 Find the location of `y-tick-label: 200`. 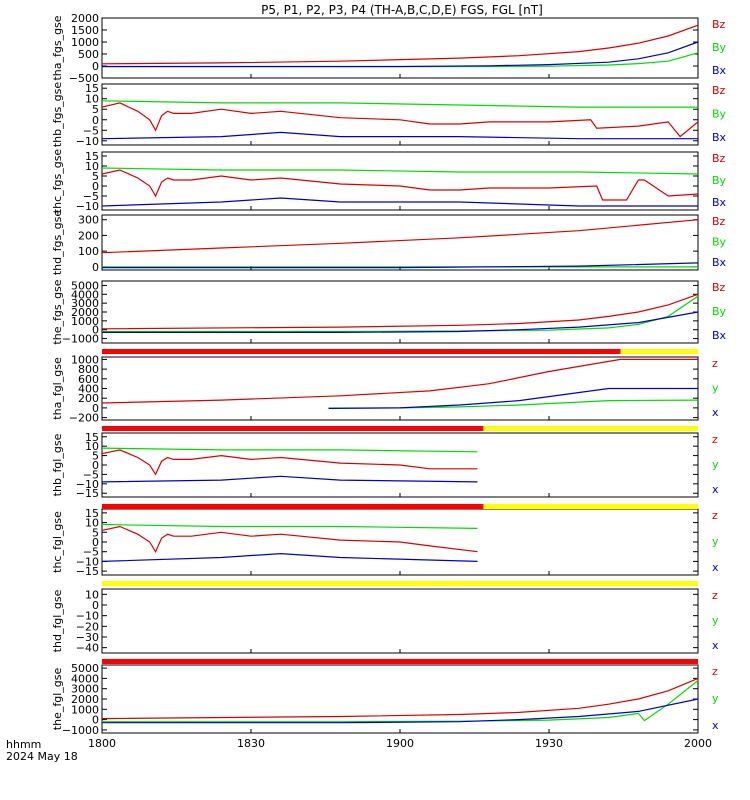

y-tick-label: 200 is located at coordinates (88, 235).